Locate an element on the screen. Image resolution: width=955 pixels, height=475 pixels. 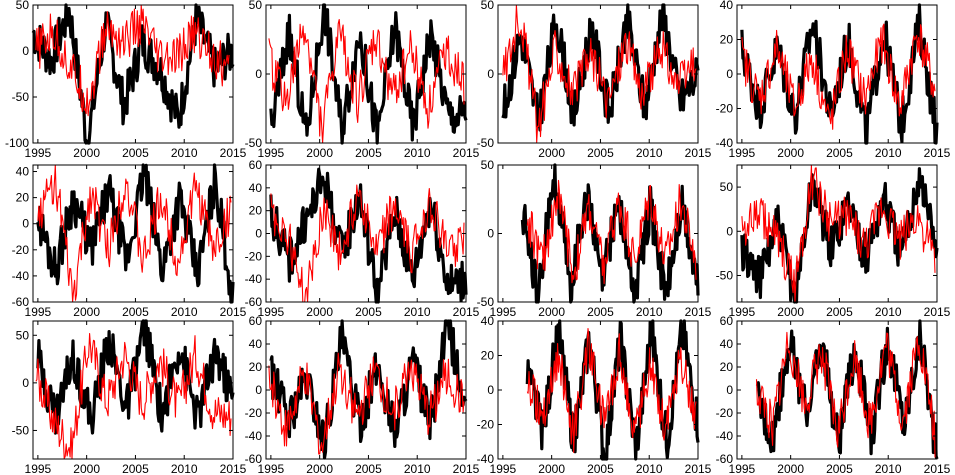
panel-8: -50 0 50 1995 2000 2005 2010 2015 is located at coordinates (833, 241).